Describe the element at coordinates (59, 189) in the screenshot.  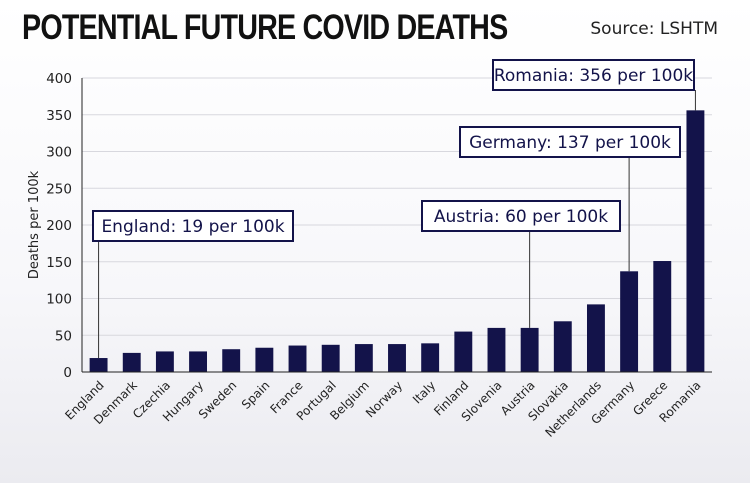
I see `y-tick-label: 250` at that location.